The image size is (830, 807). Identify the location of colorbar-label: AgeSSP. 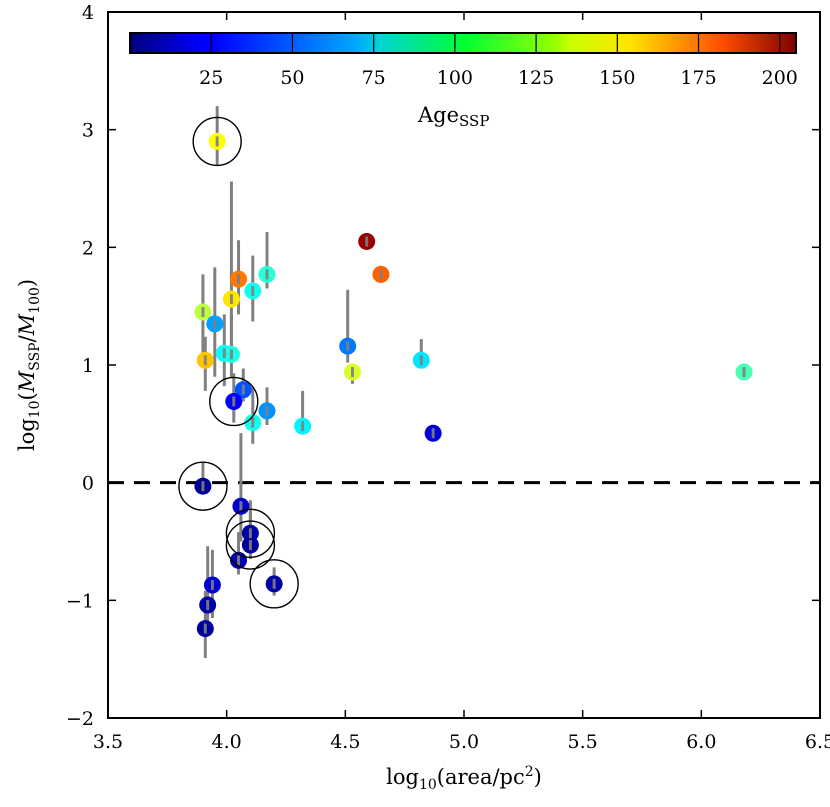
(453, 116).